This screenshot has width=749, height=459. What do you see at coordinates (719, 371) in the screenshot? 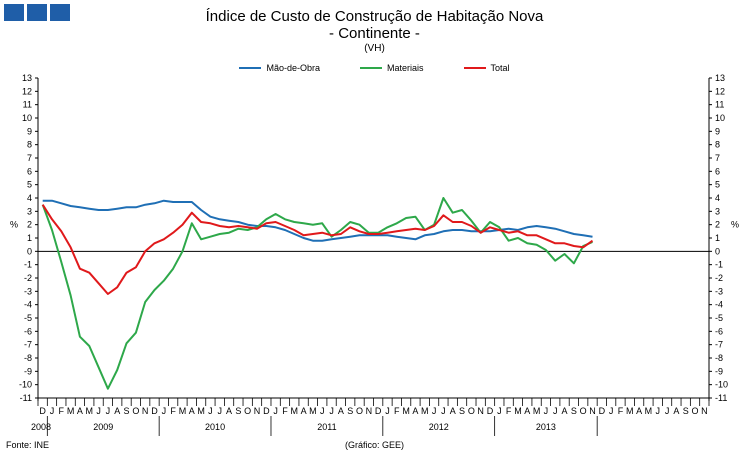
I see `y-tick-label: -9` at bounding box center [719, 371].